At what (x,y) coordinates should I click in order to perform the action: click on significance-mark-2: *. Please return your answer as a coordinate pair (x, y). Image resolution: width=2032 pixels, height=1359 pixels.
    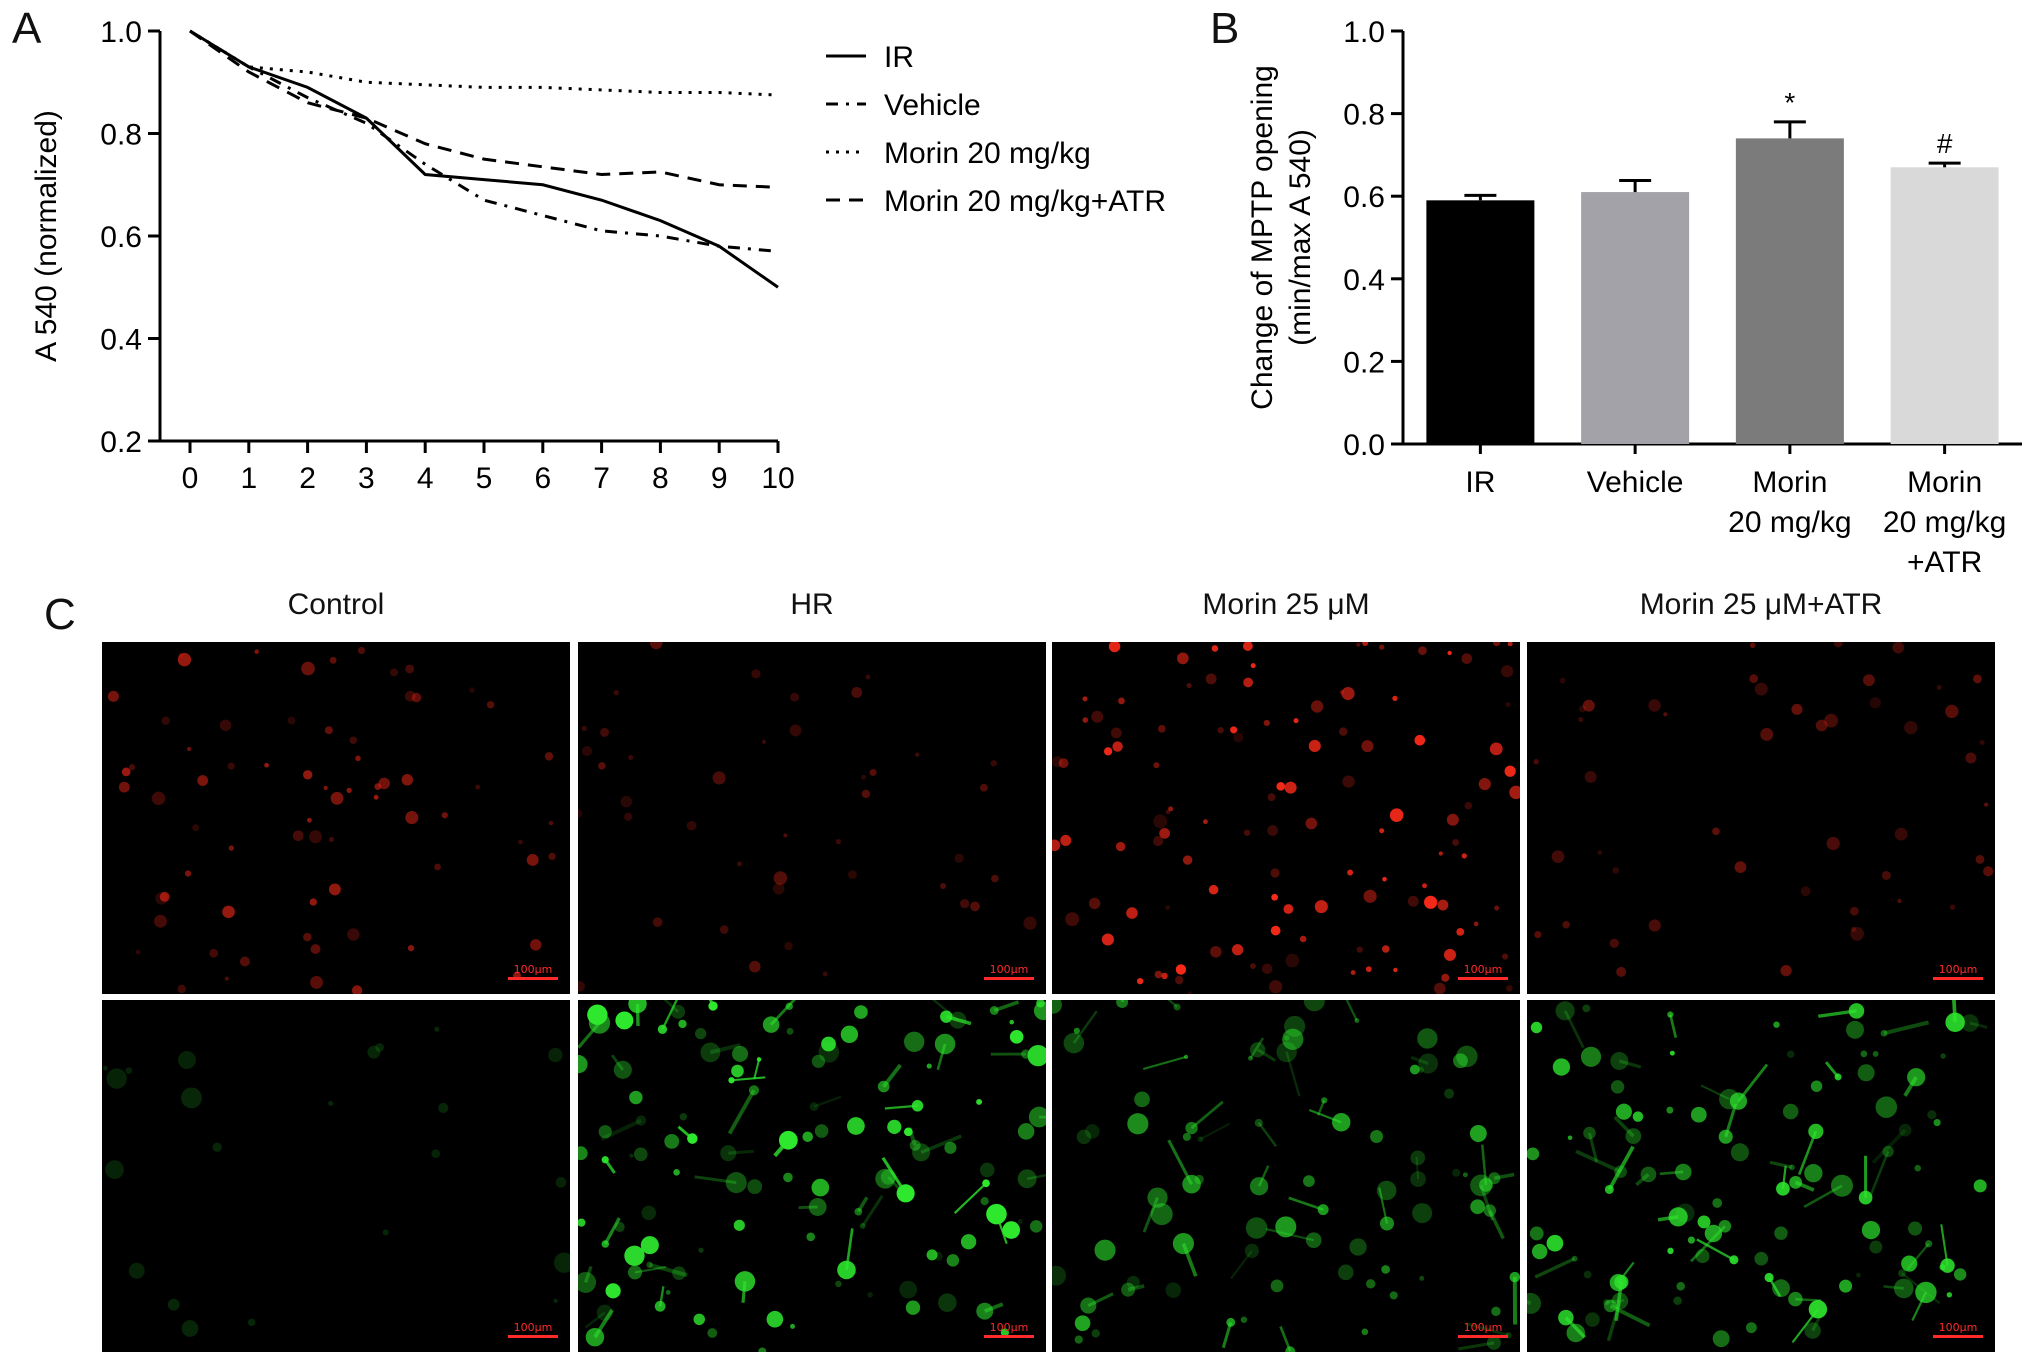
    Looking at the image, I should click on (1789, 102).